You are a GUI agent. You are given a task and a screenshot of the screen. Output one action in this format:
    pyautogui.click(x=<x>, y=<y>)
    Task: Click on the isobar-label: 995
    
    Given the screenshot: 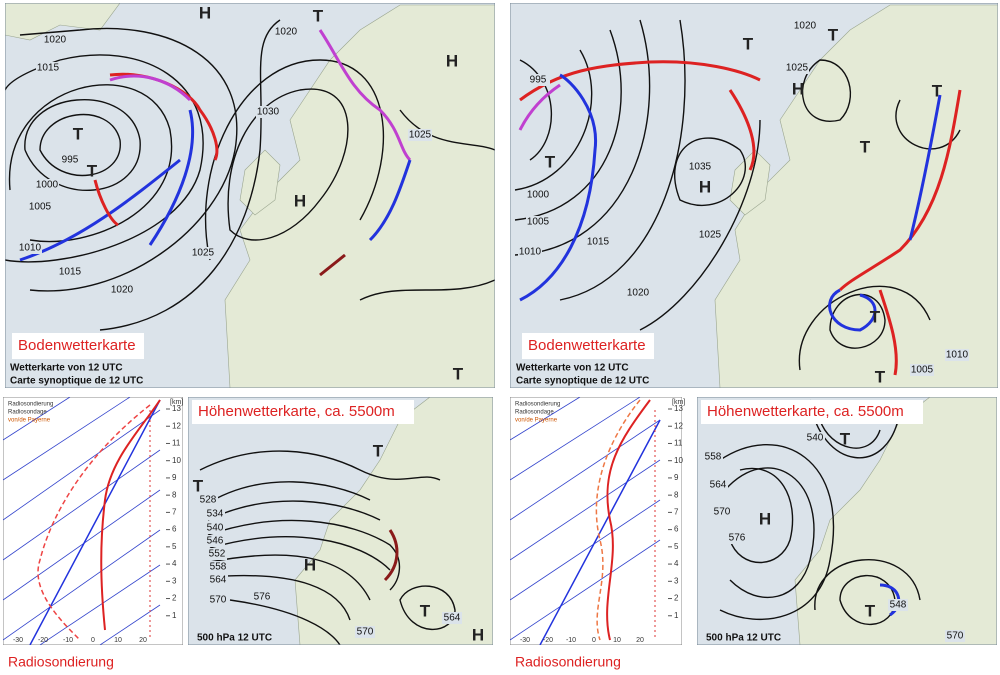 What is the action you would take?
    pyautogui.click(x=538, y=80)
    